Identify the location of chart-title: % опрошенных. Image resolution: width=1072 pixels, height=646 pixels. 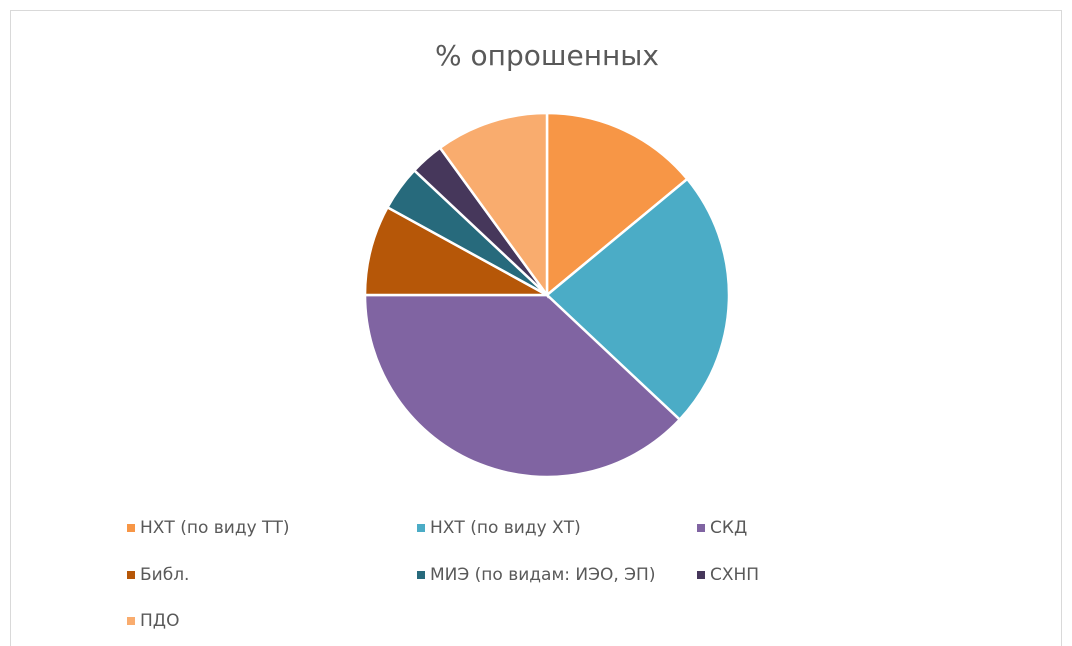
(547, 55).